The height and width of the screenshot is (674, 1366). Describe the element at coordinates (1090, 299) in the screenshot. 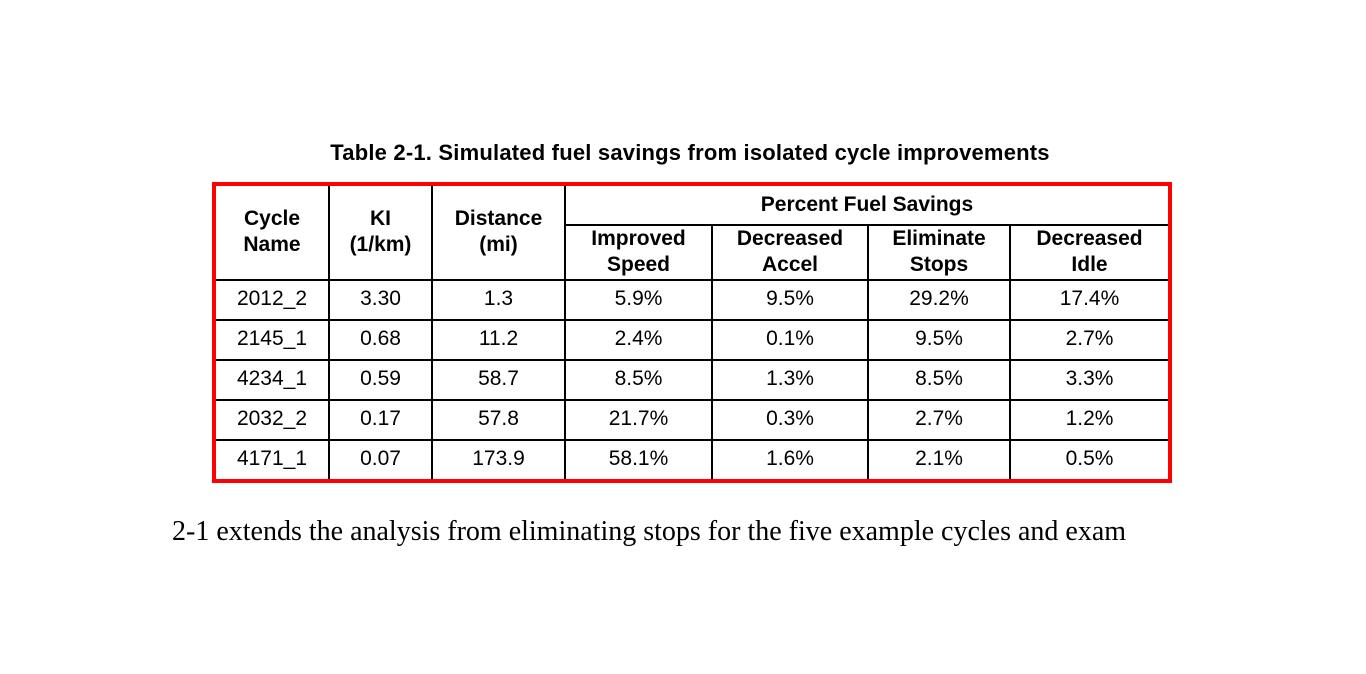

I see `cell-decreased-idle: 17.4%` at that location.